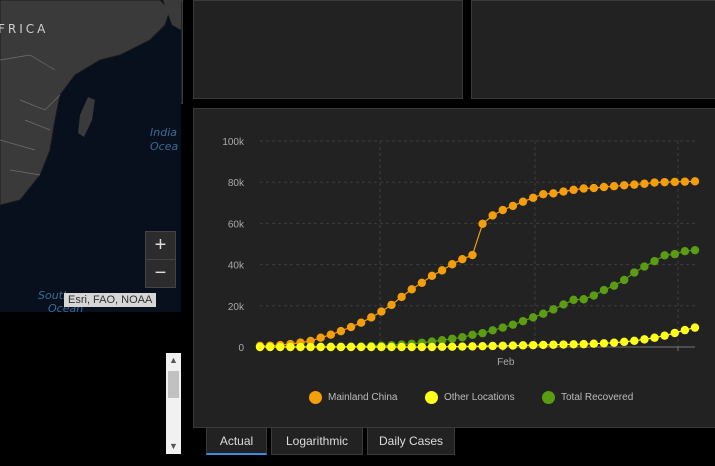  I want to click on list-scroll-thumb, so click(173, 384).